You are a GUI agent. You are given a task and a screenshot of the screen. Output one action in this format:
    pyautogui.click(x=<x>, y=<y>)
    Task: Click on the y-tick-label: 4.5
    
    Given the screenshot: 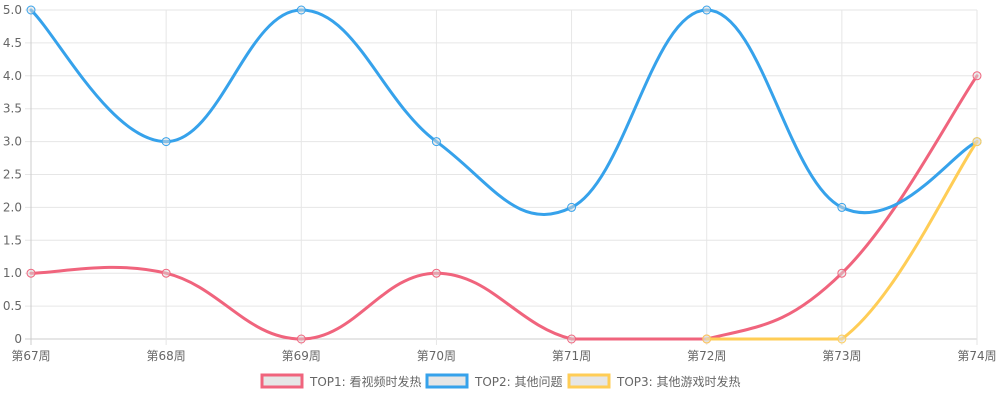 What is the action you would take?
    pyautogui.click(x=12, y=43)
    